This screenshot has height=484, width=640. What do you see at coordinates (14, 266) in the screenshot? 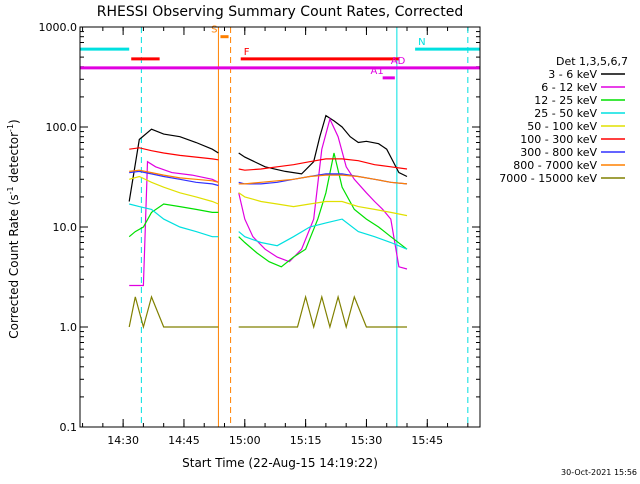
I see `y-axis-label-main: Corrected Count Rate (s` at bounding box center [14, 266].